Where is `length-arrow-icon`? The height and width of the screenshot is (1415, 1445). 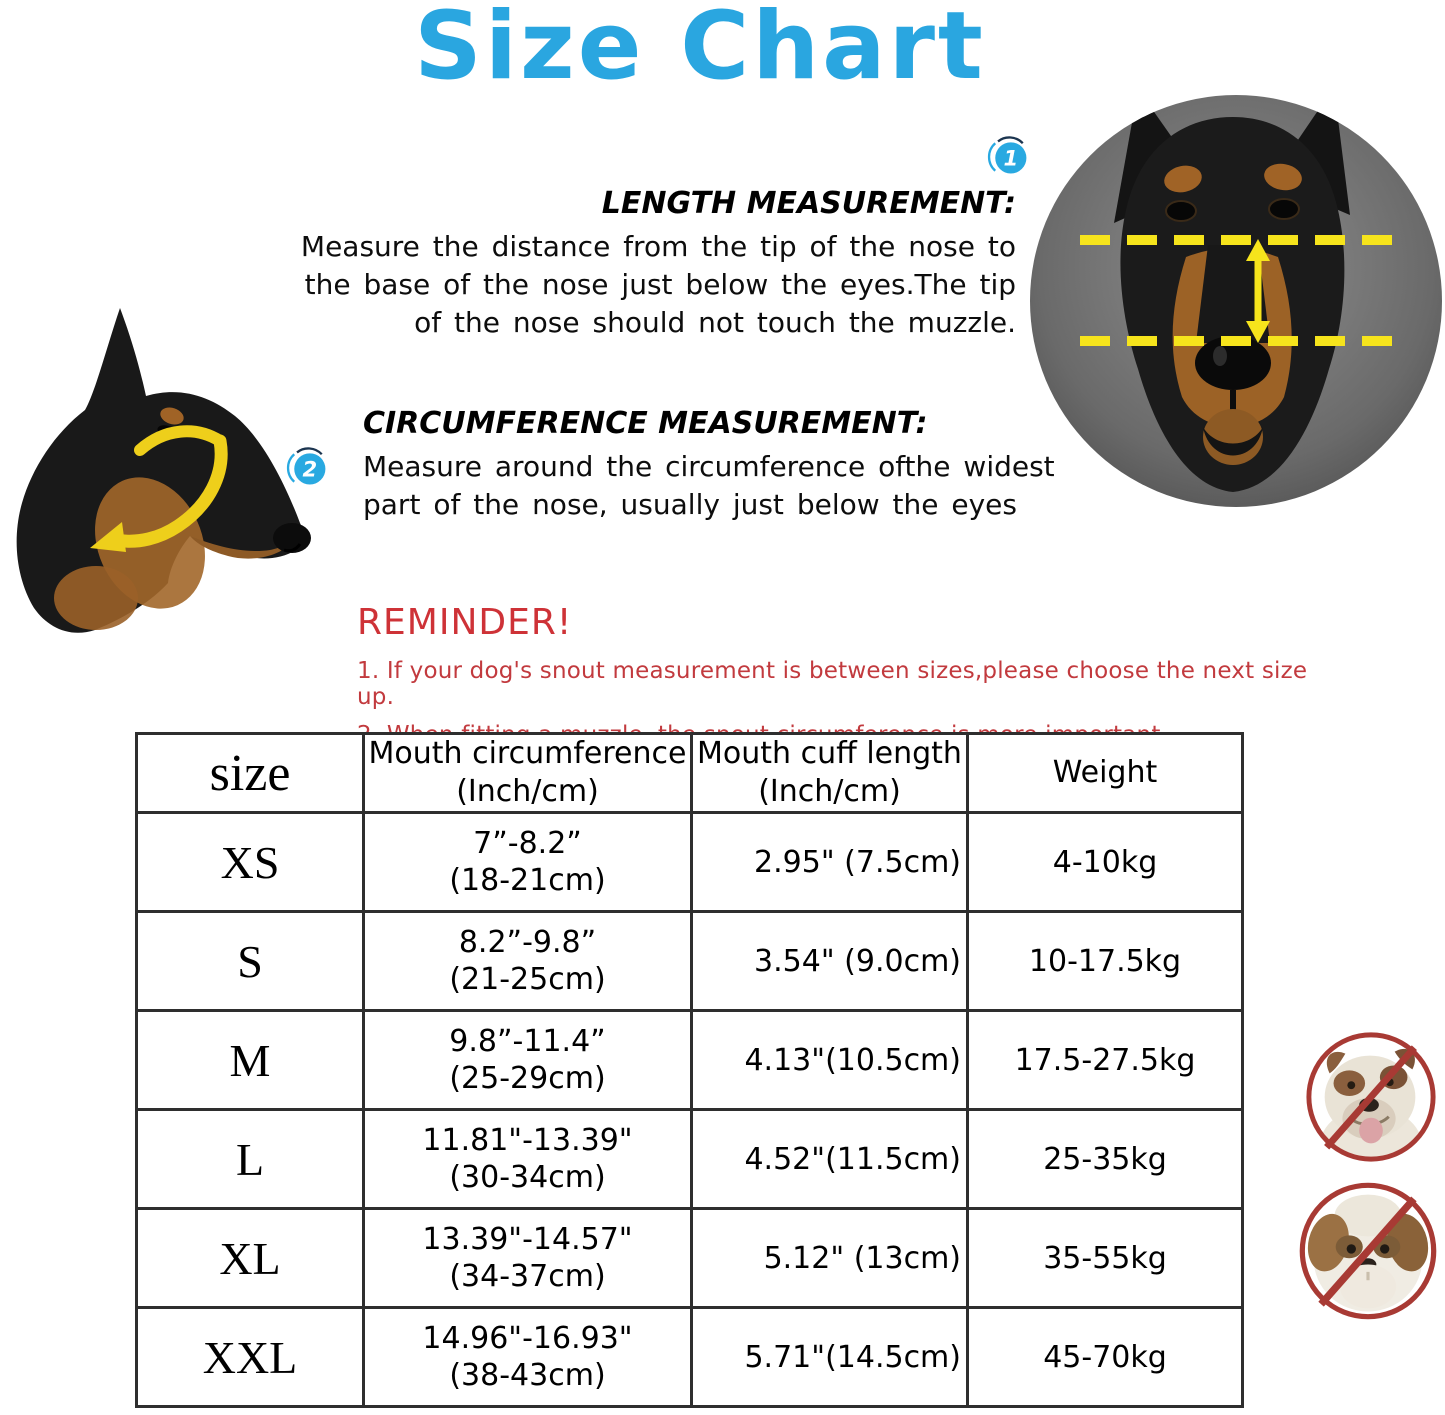 length-arrow-icon is located at coordinates (1258, 291).